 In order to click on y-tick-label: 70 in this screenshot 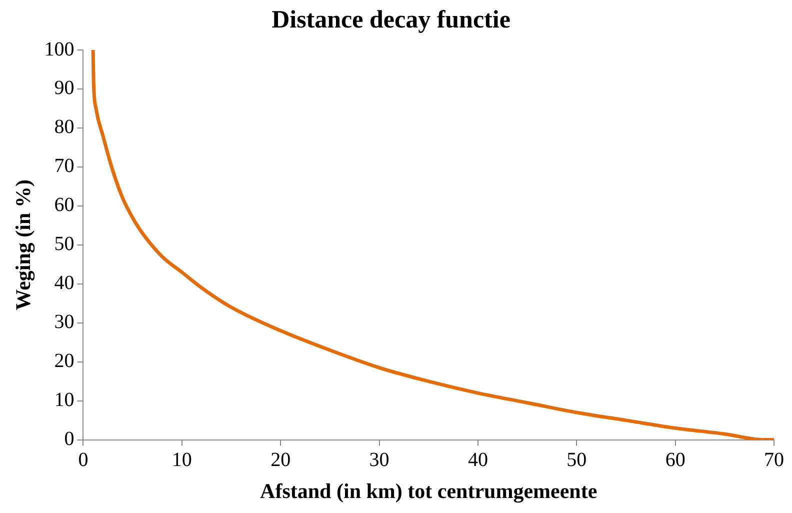, I will do `click(64, 166)`.